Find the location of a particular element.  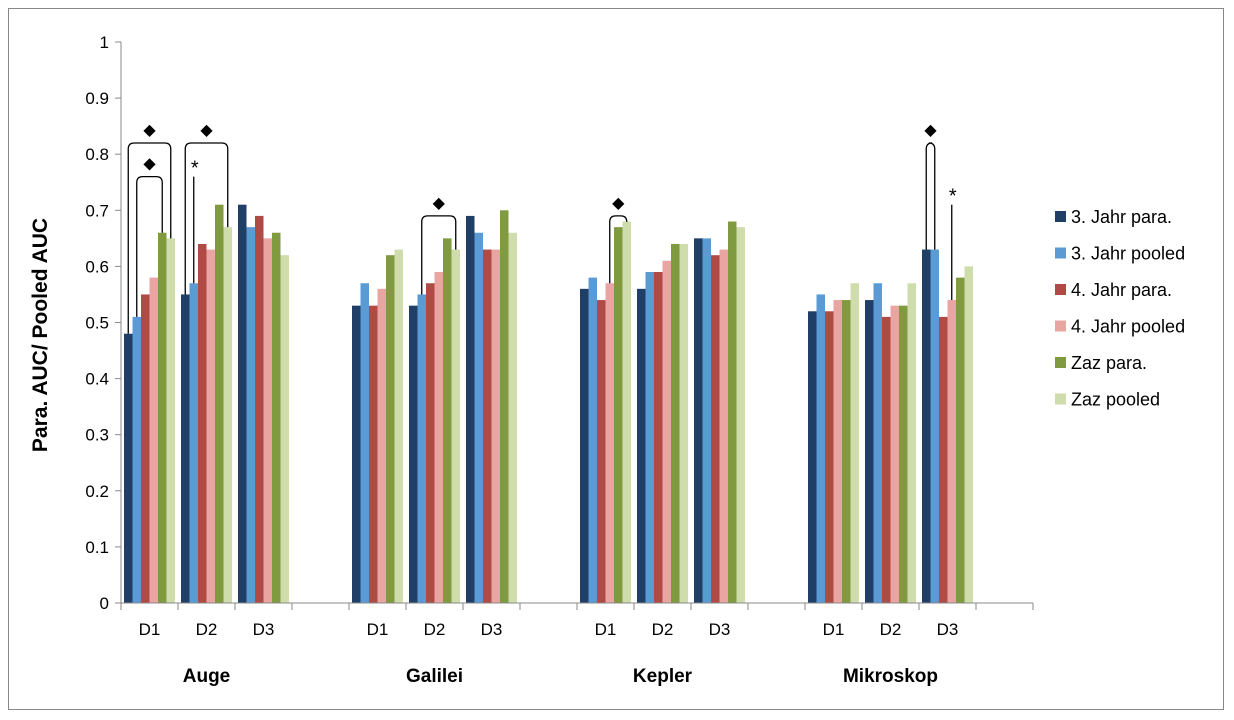

legend-label: Zaz para. is located at coordinates (1109, 363).